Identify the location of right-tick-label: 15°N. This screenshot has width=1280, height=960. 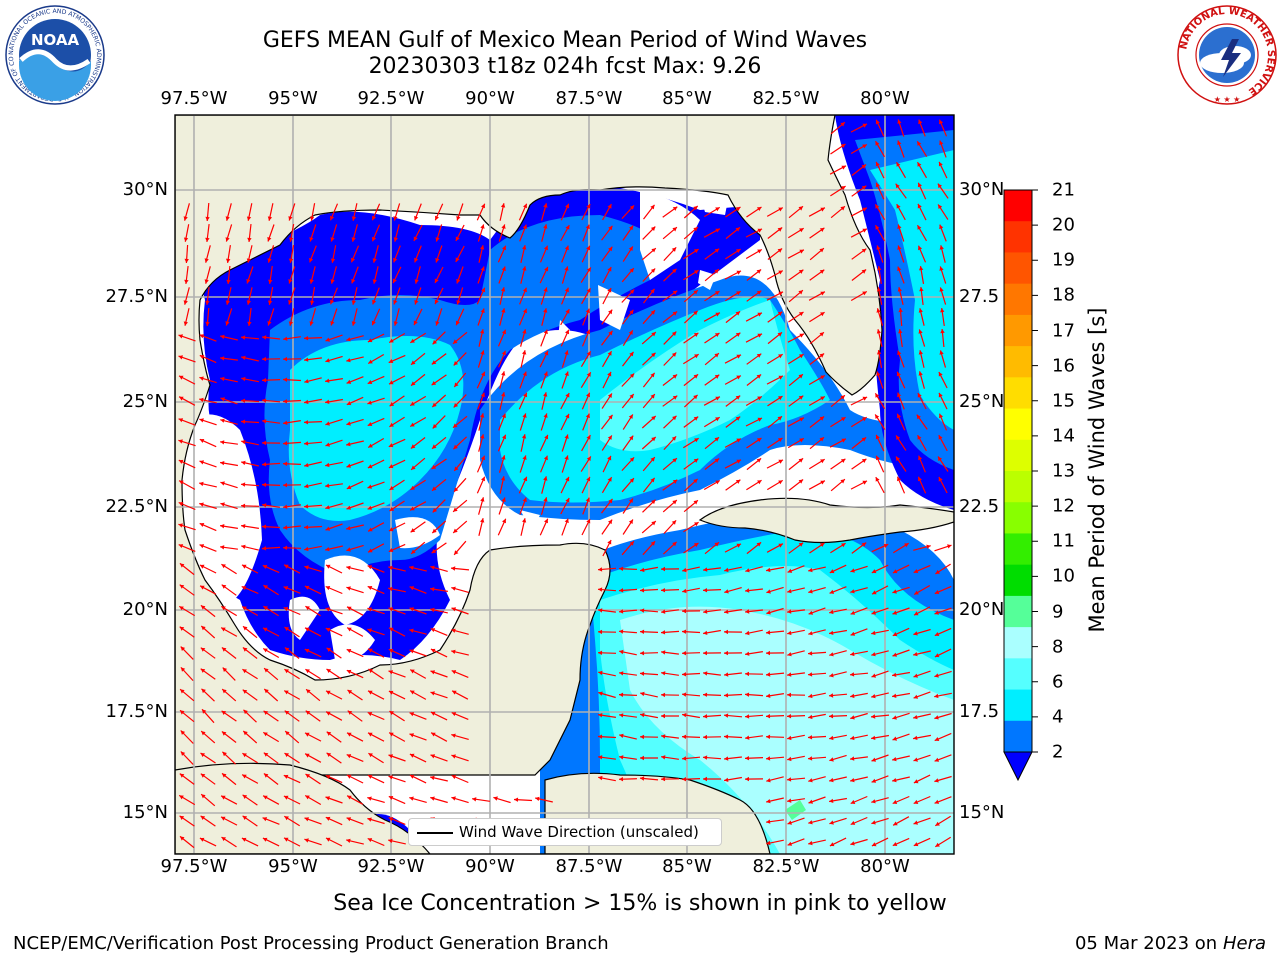
(982, 812).